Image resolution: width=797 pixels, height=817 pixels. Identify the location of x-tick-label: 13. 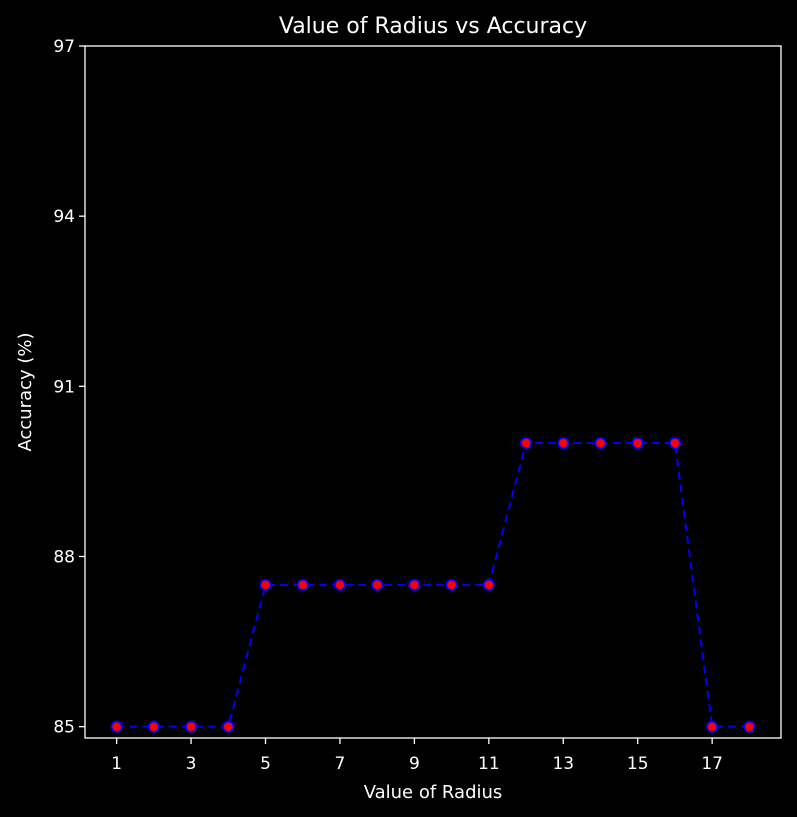
(563, 764).